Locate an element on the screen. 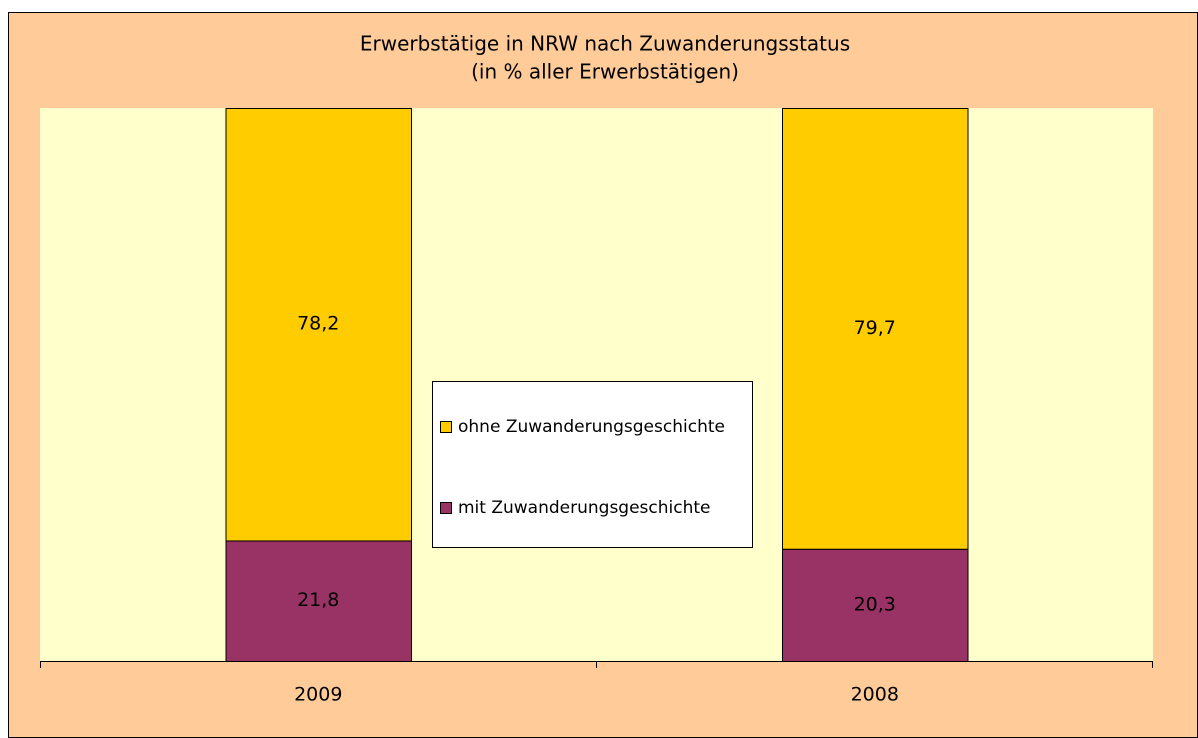 This screenshot has width=1198, height=738. data-label: 78,2 is located at coordinates (318, 324).